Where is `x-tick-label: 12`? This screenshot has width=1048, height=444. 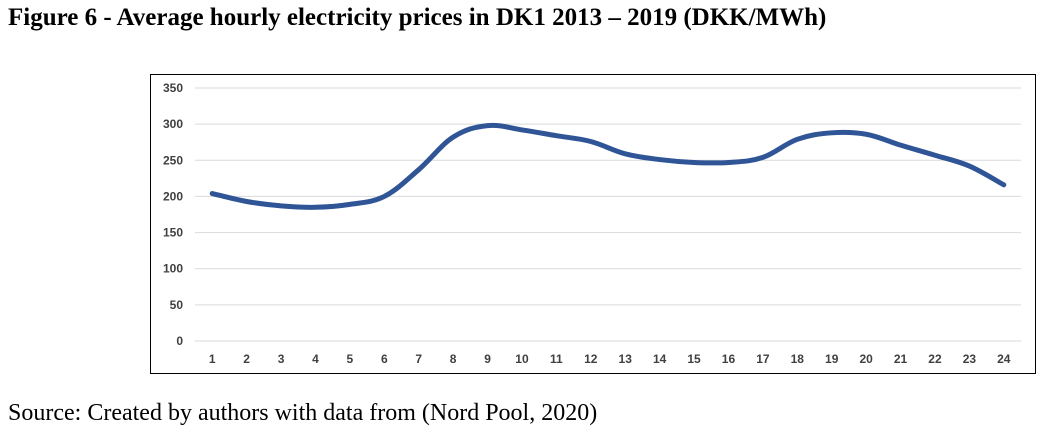
x-tick-label: 12 is located at coordinates (591, 359).